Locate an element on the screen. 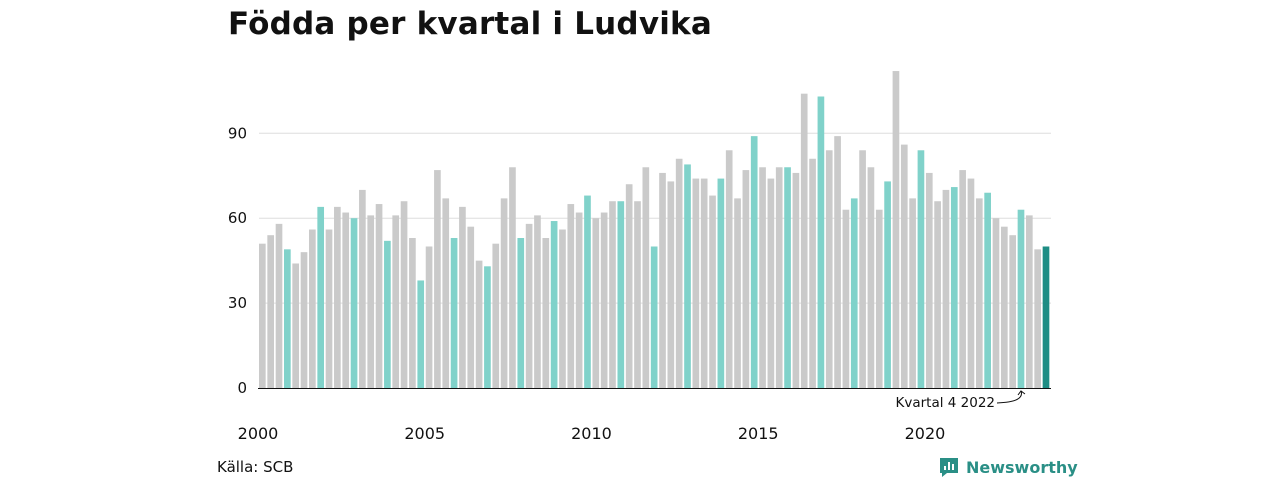  x-tick-label: 2010 is located at coordinates (591, 433).